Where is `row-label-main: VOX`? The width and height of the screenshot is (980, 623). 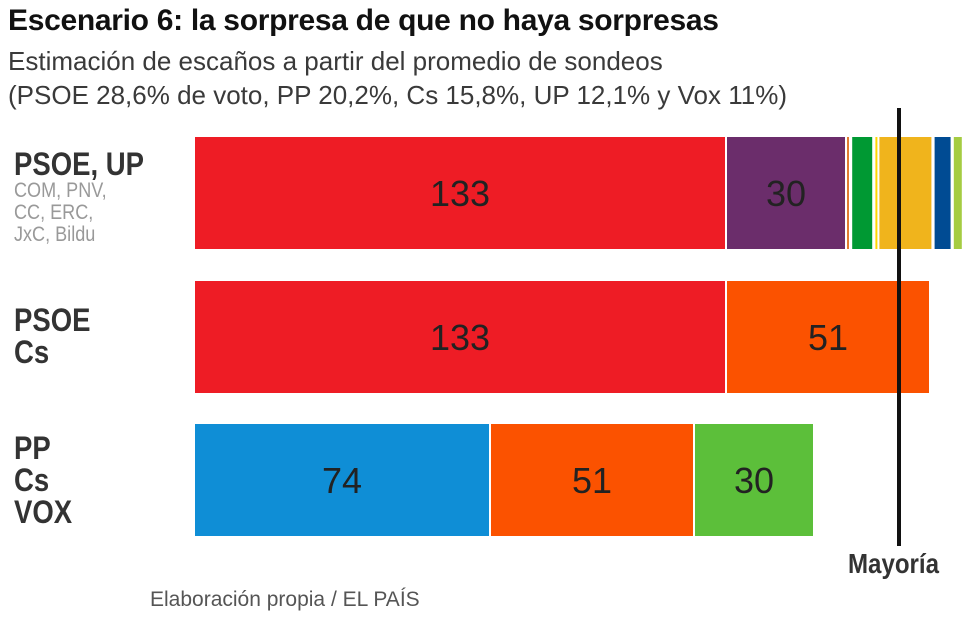 row-label-main: VOX is located at coordinates (43, 512).